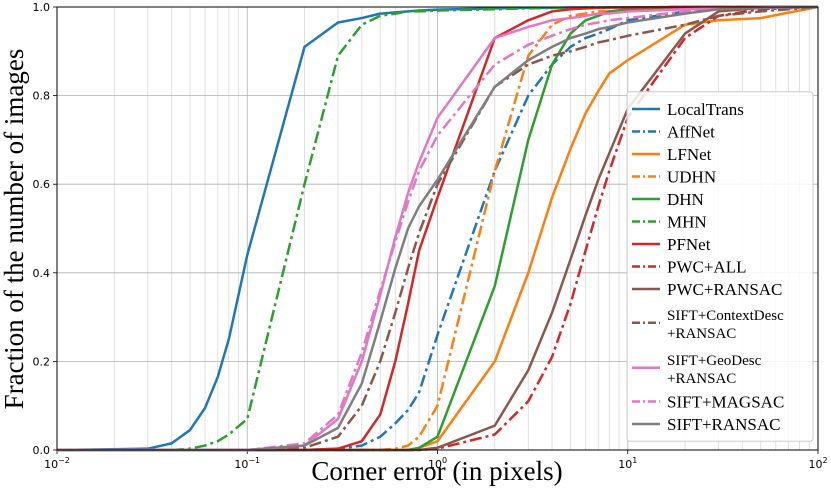 Image resolution: width=831 pixels, height=497 pixels. I want to click on y-tick-label: 0.0, so click(42, 450).